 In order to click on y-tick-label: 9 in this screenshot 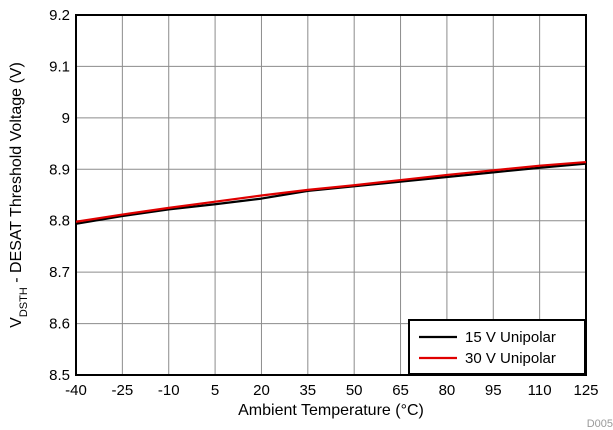, I will do `click(66, 118)`.